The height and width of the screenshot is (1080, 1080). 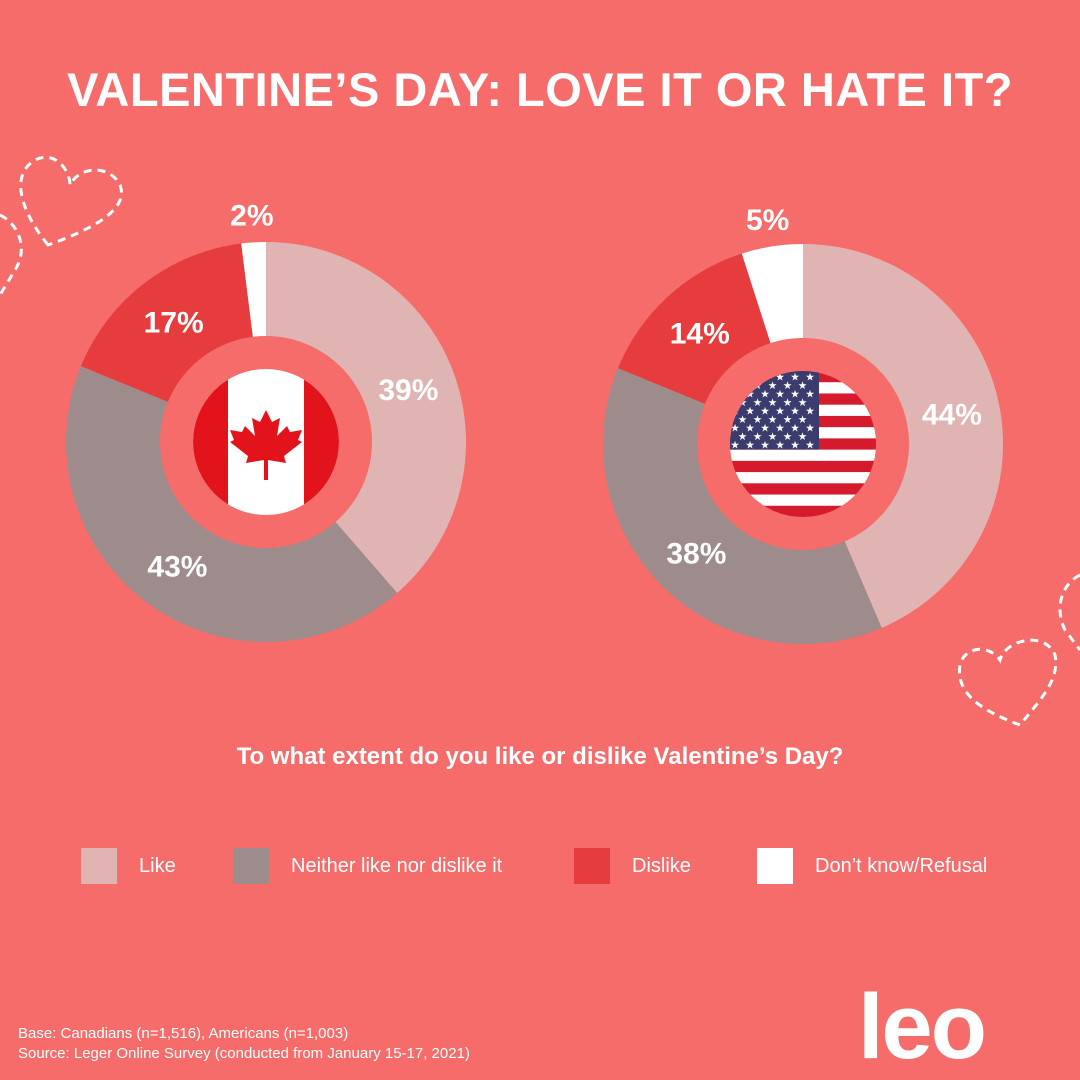 What do you see at coordinates (661, 865) in the screenshot?
I see `legend-label: Dislike` at bounding box center [661, 865].